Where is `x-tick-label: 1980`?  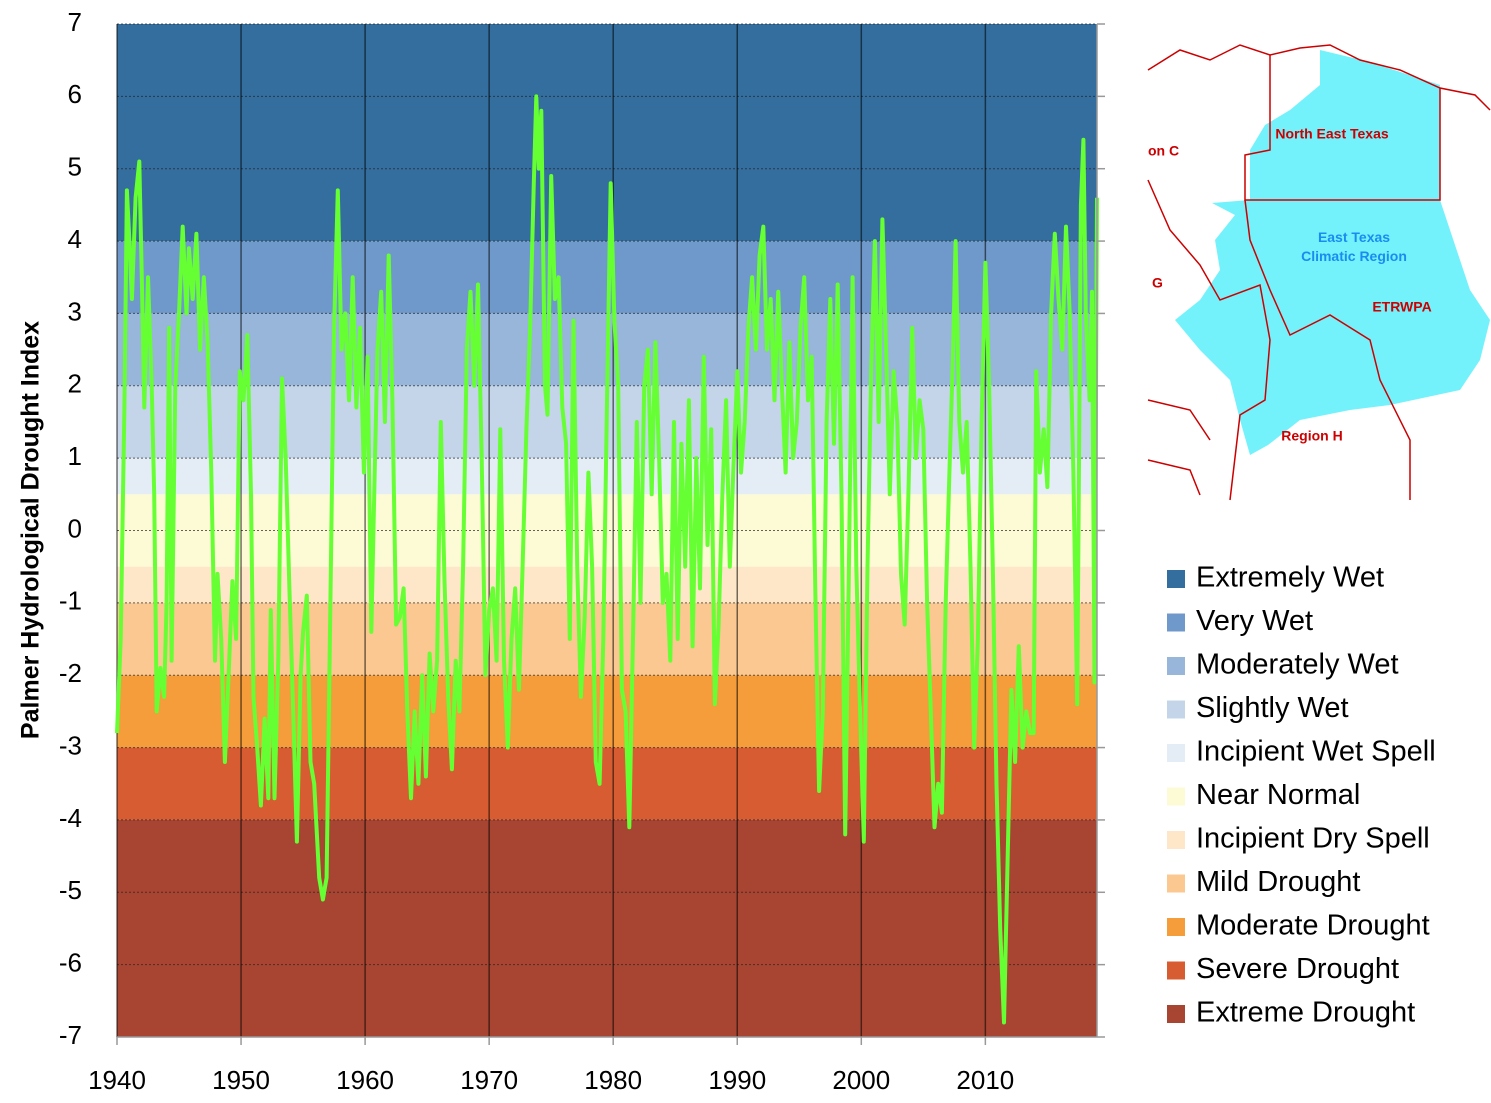 x-tick-label: 1980 is located at coordinates (613, 1080).